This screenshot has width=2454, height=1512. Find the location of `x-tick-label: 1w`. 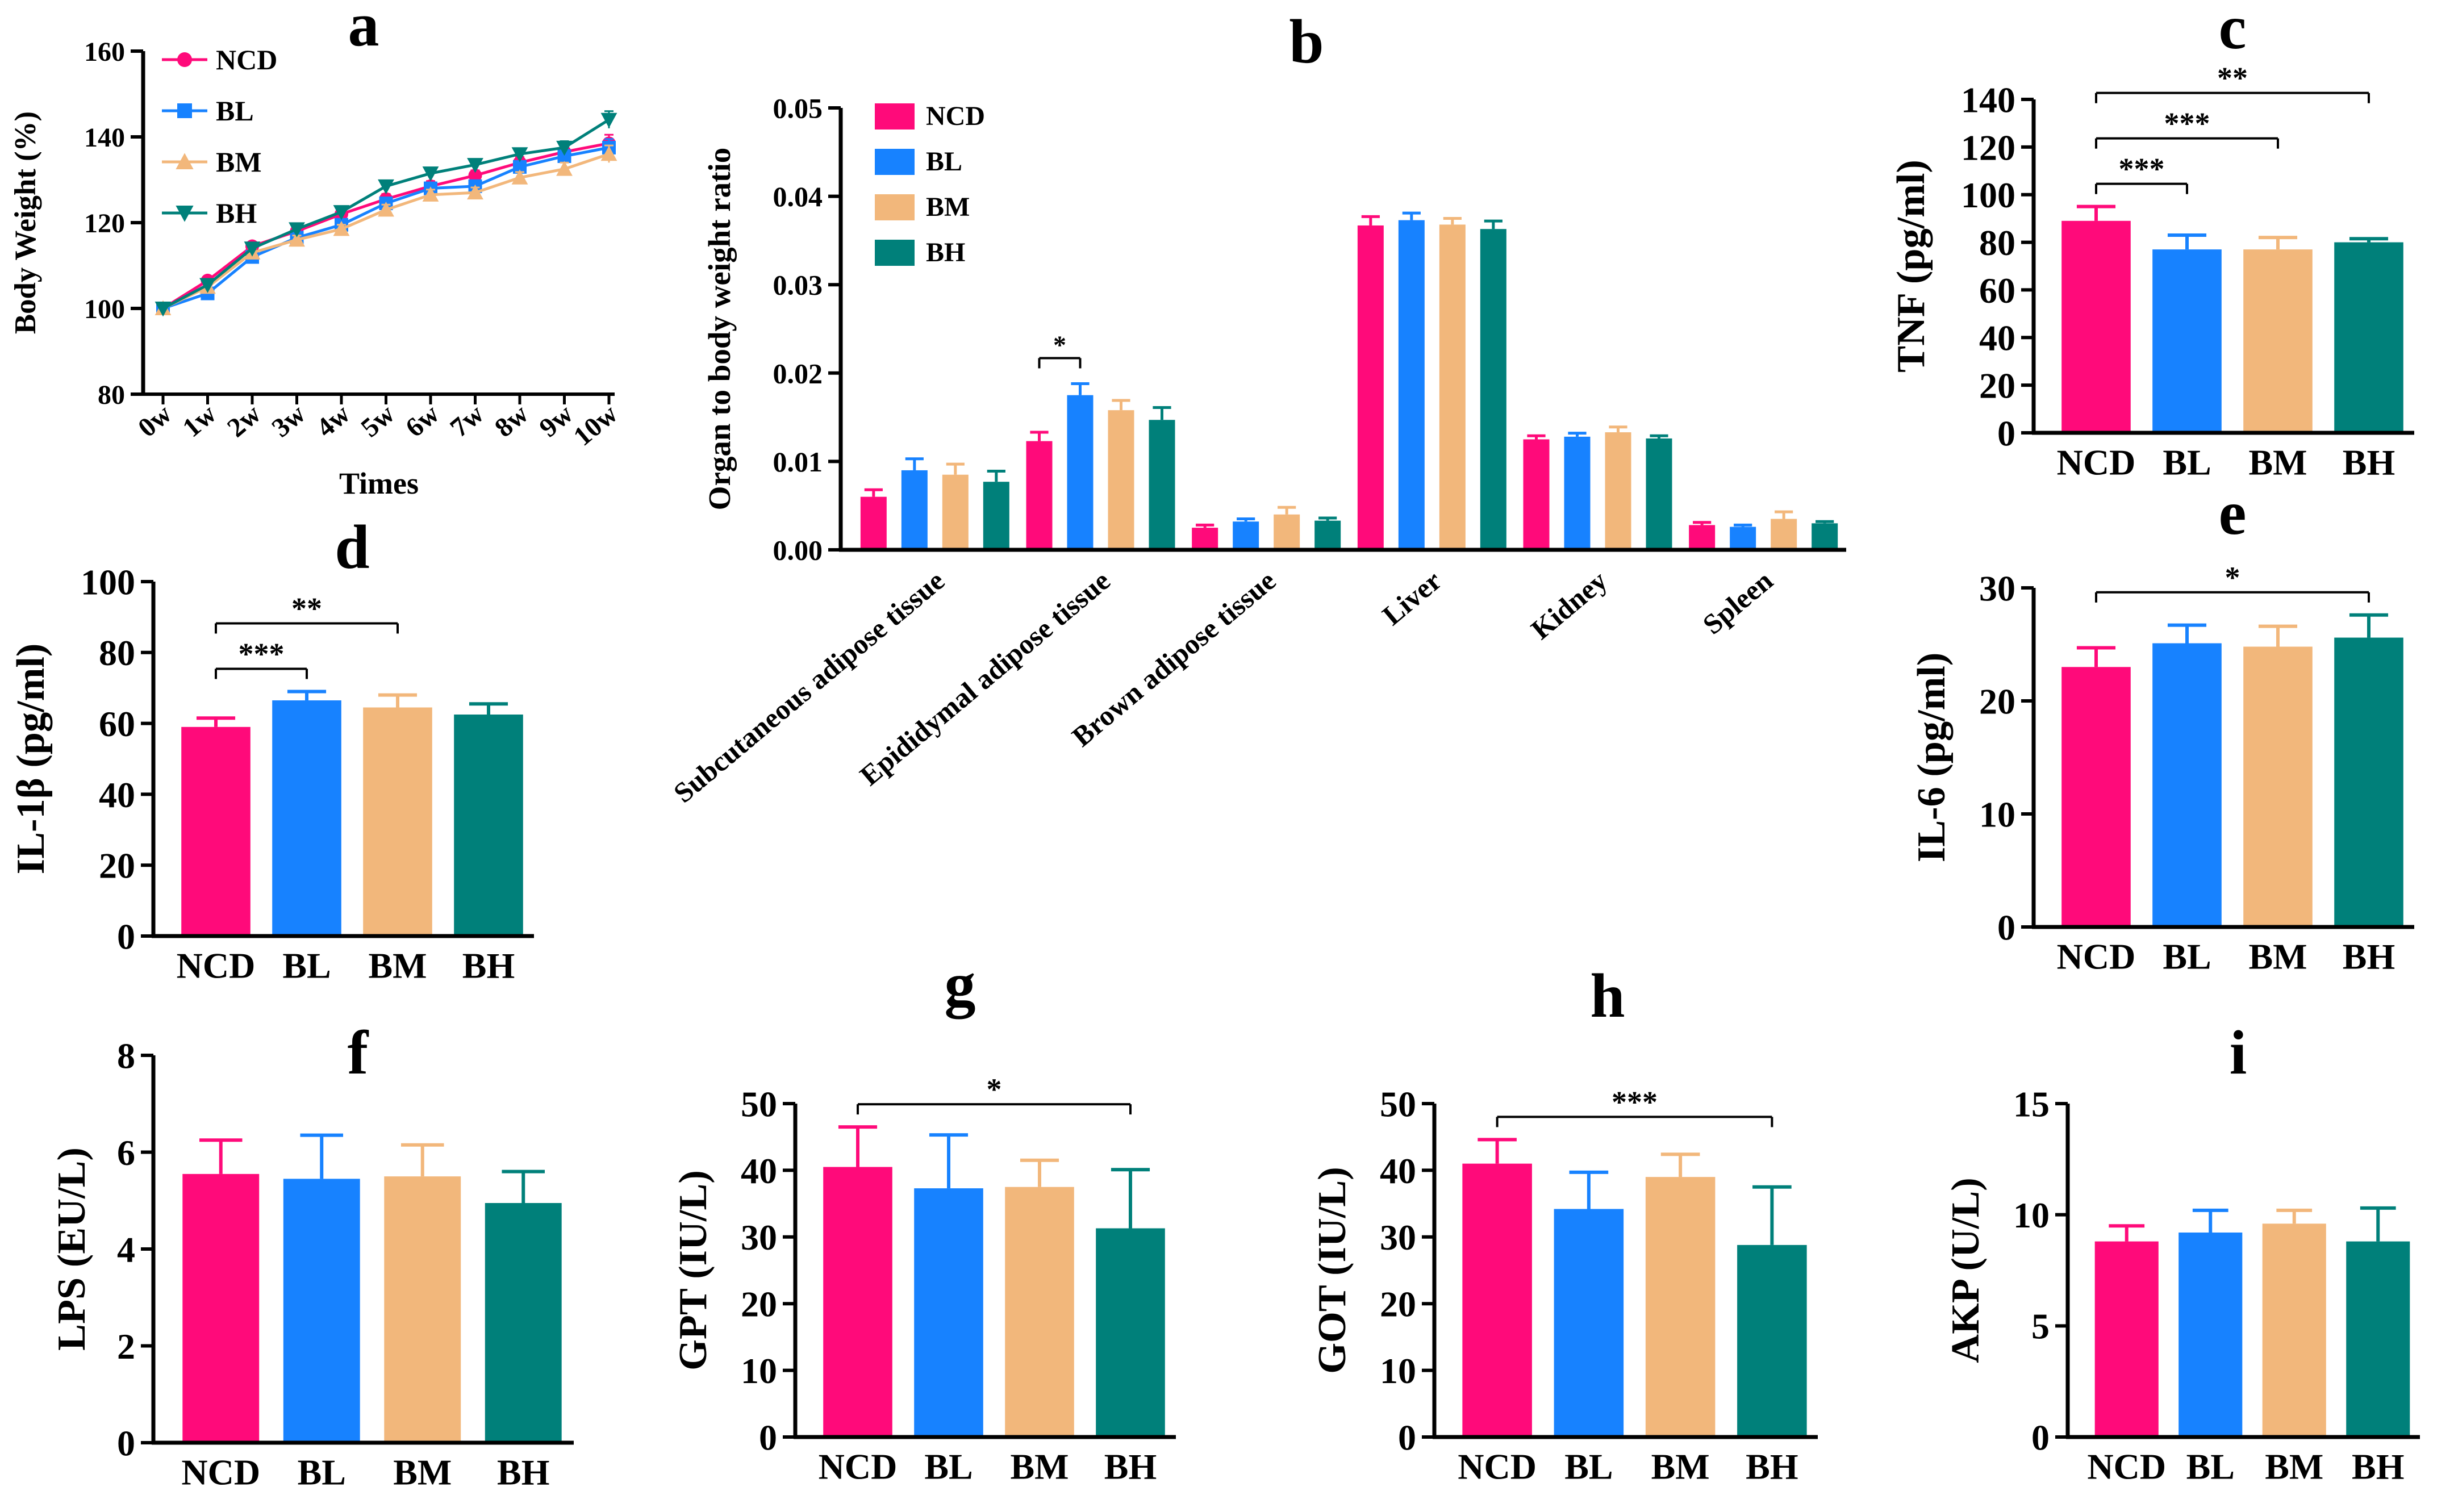

x-tick-label: 1w is located at coordinates (199, 421).